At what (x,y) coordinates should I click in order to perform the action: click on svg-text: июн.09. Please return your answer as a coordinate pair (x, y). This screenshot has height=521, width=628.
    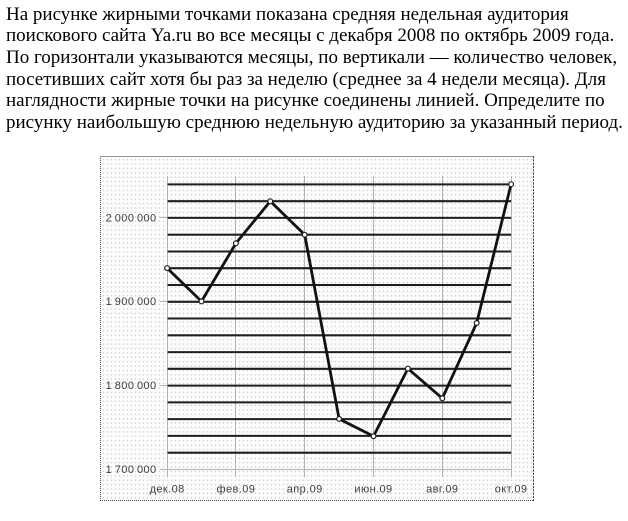
    Looking at the image, I should click on (373, 490).